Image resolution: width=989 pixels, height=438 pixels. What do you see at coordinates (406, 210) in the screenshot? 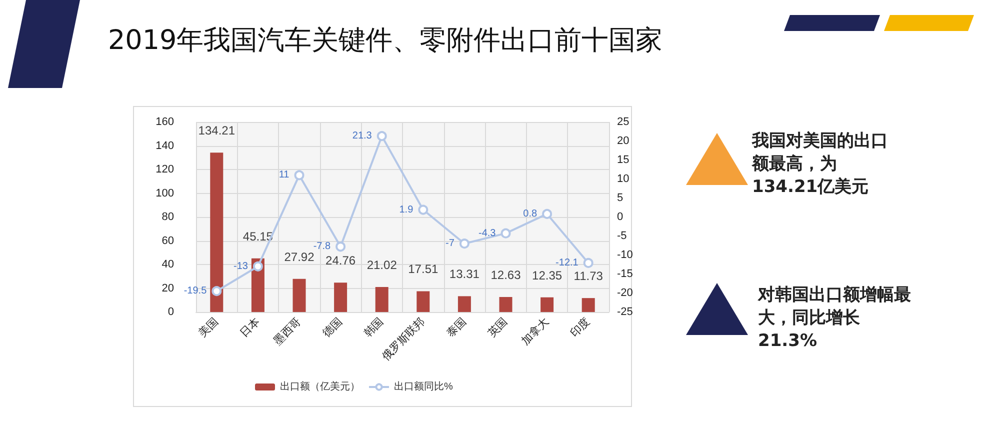
I see `data-label: 1.9` at bounding box center [406, 210].